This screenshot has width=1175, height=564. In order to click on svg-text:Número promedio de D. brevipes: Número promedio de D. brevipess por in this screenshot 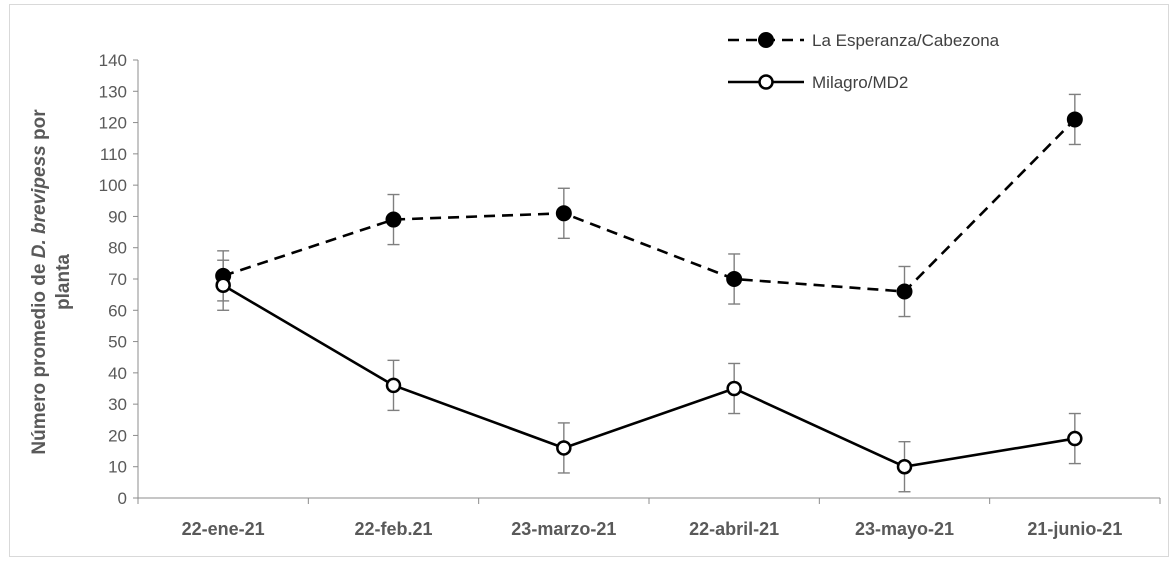, I will do `click(39, 282)`.